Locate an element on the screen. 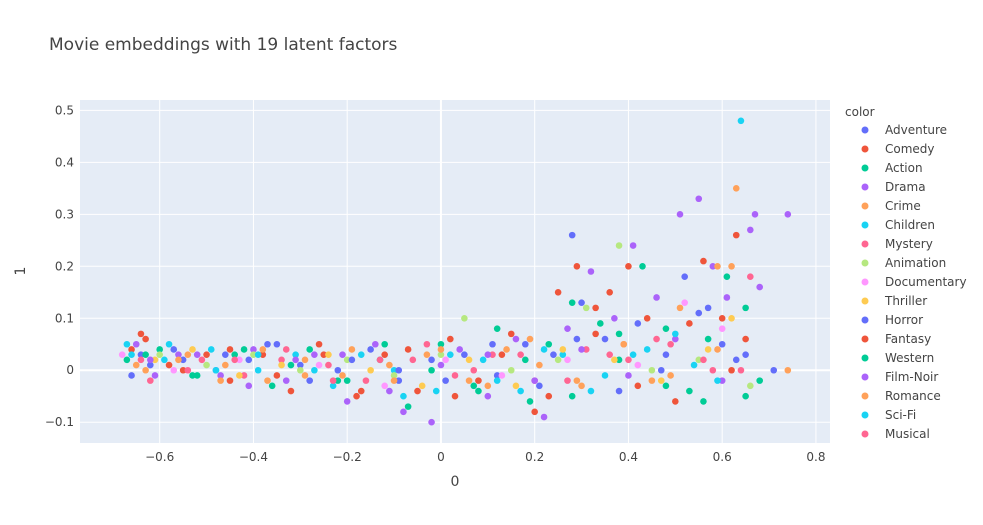 This screenshot has width=983, height=525. series-musical is located at coordinates (441, 359).